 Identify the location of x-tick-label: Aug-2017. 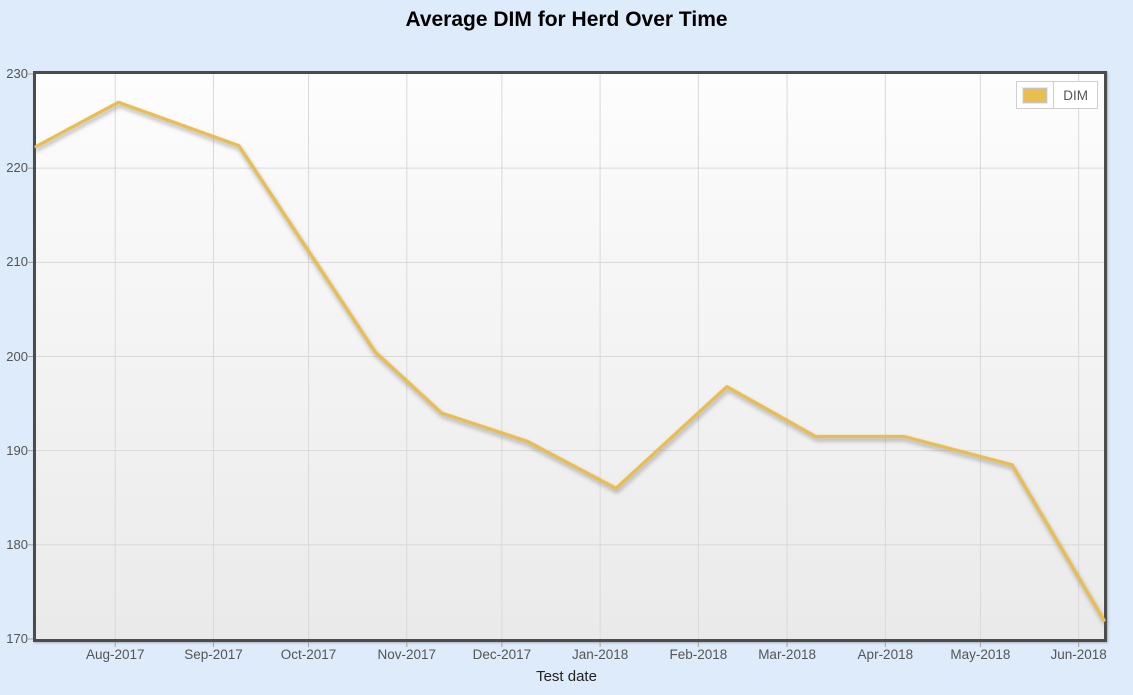
(115, 654).